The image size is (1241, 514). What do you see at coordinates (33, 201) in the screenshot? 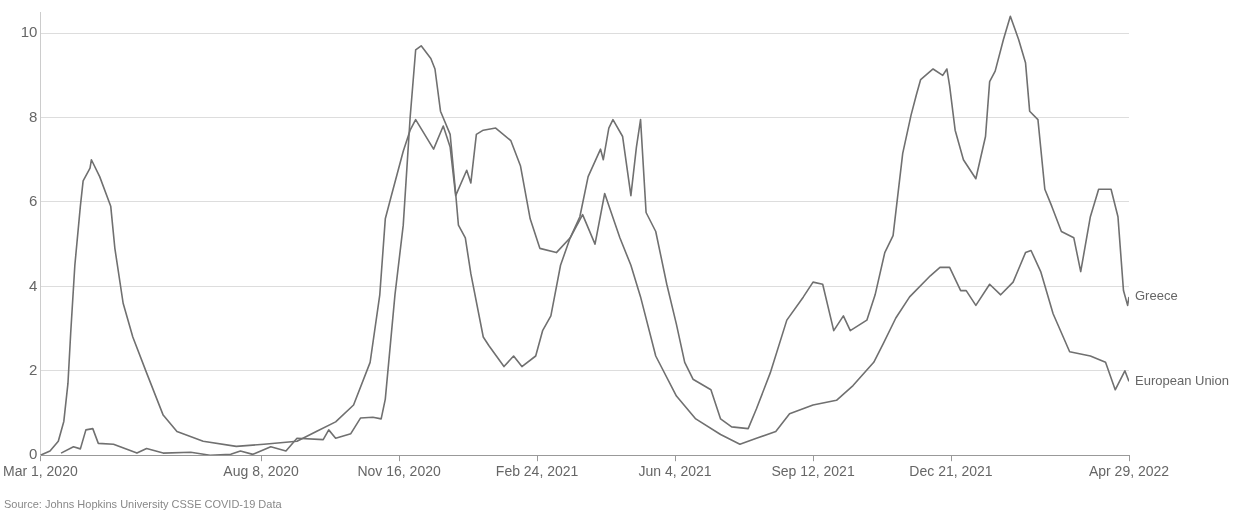
I see `y-tick-label: 6` at bounding box center [33, 201].